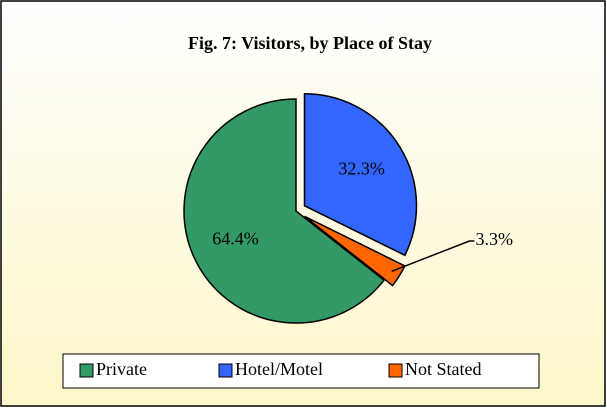 The height and width of the screenshot is (408, 607). I want to click on data-label: 64.4%, so click(235, 238).